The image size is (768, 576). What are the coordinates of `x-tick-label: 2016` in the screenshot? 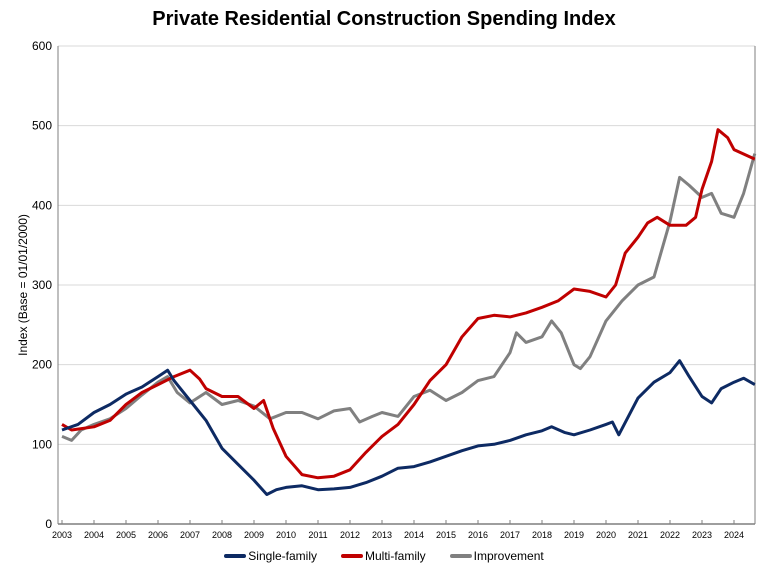 It's located at (478, 535).